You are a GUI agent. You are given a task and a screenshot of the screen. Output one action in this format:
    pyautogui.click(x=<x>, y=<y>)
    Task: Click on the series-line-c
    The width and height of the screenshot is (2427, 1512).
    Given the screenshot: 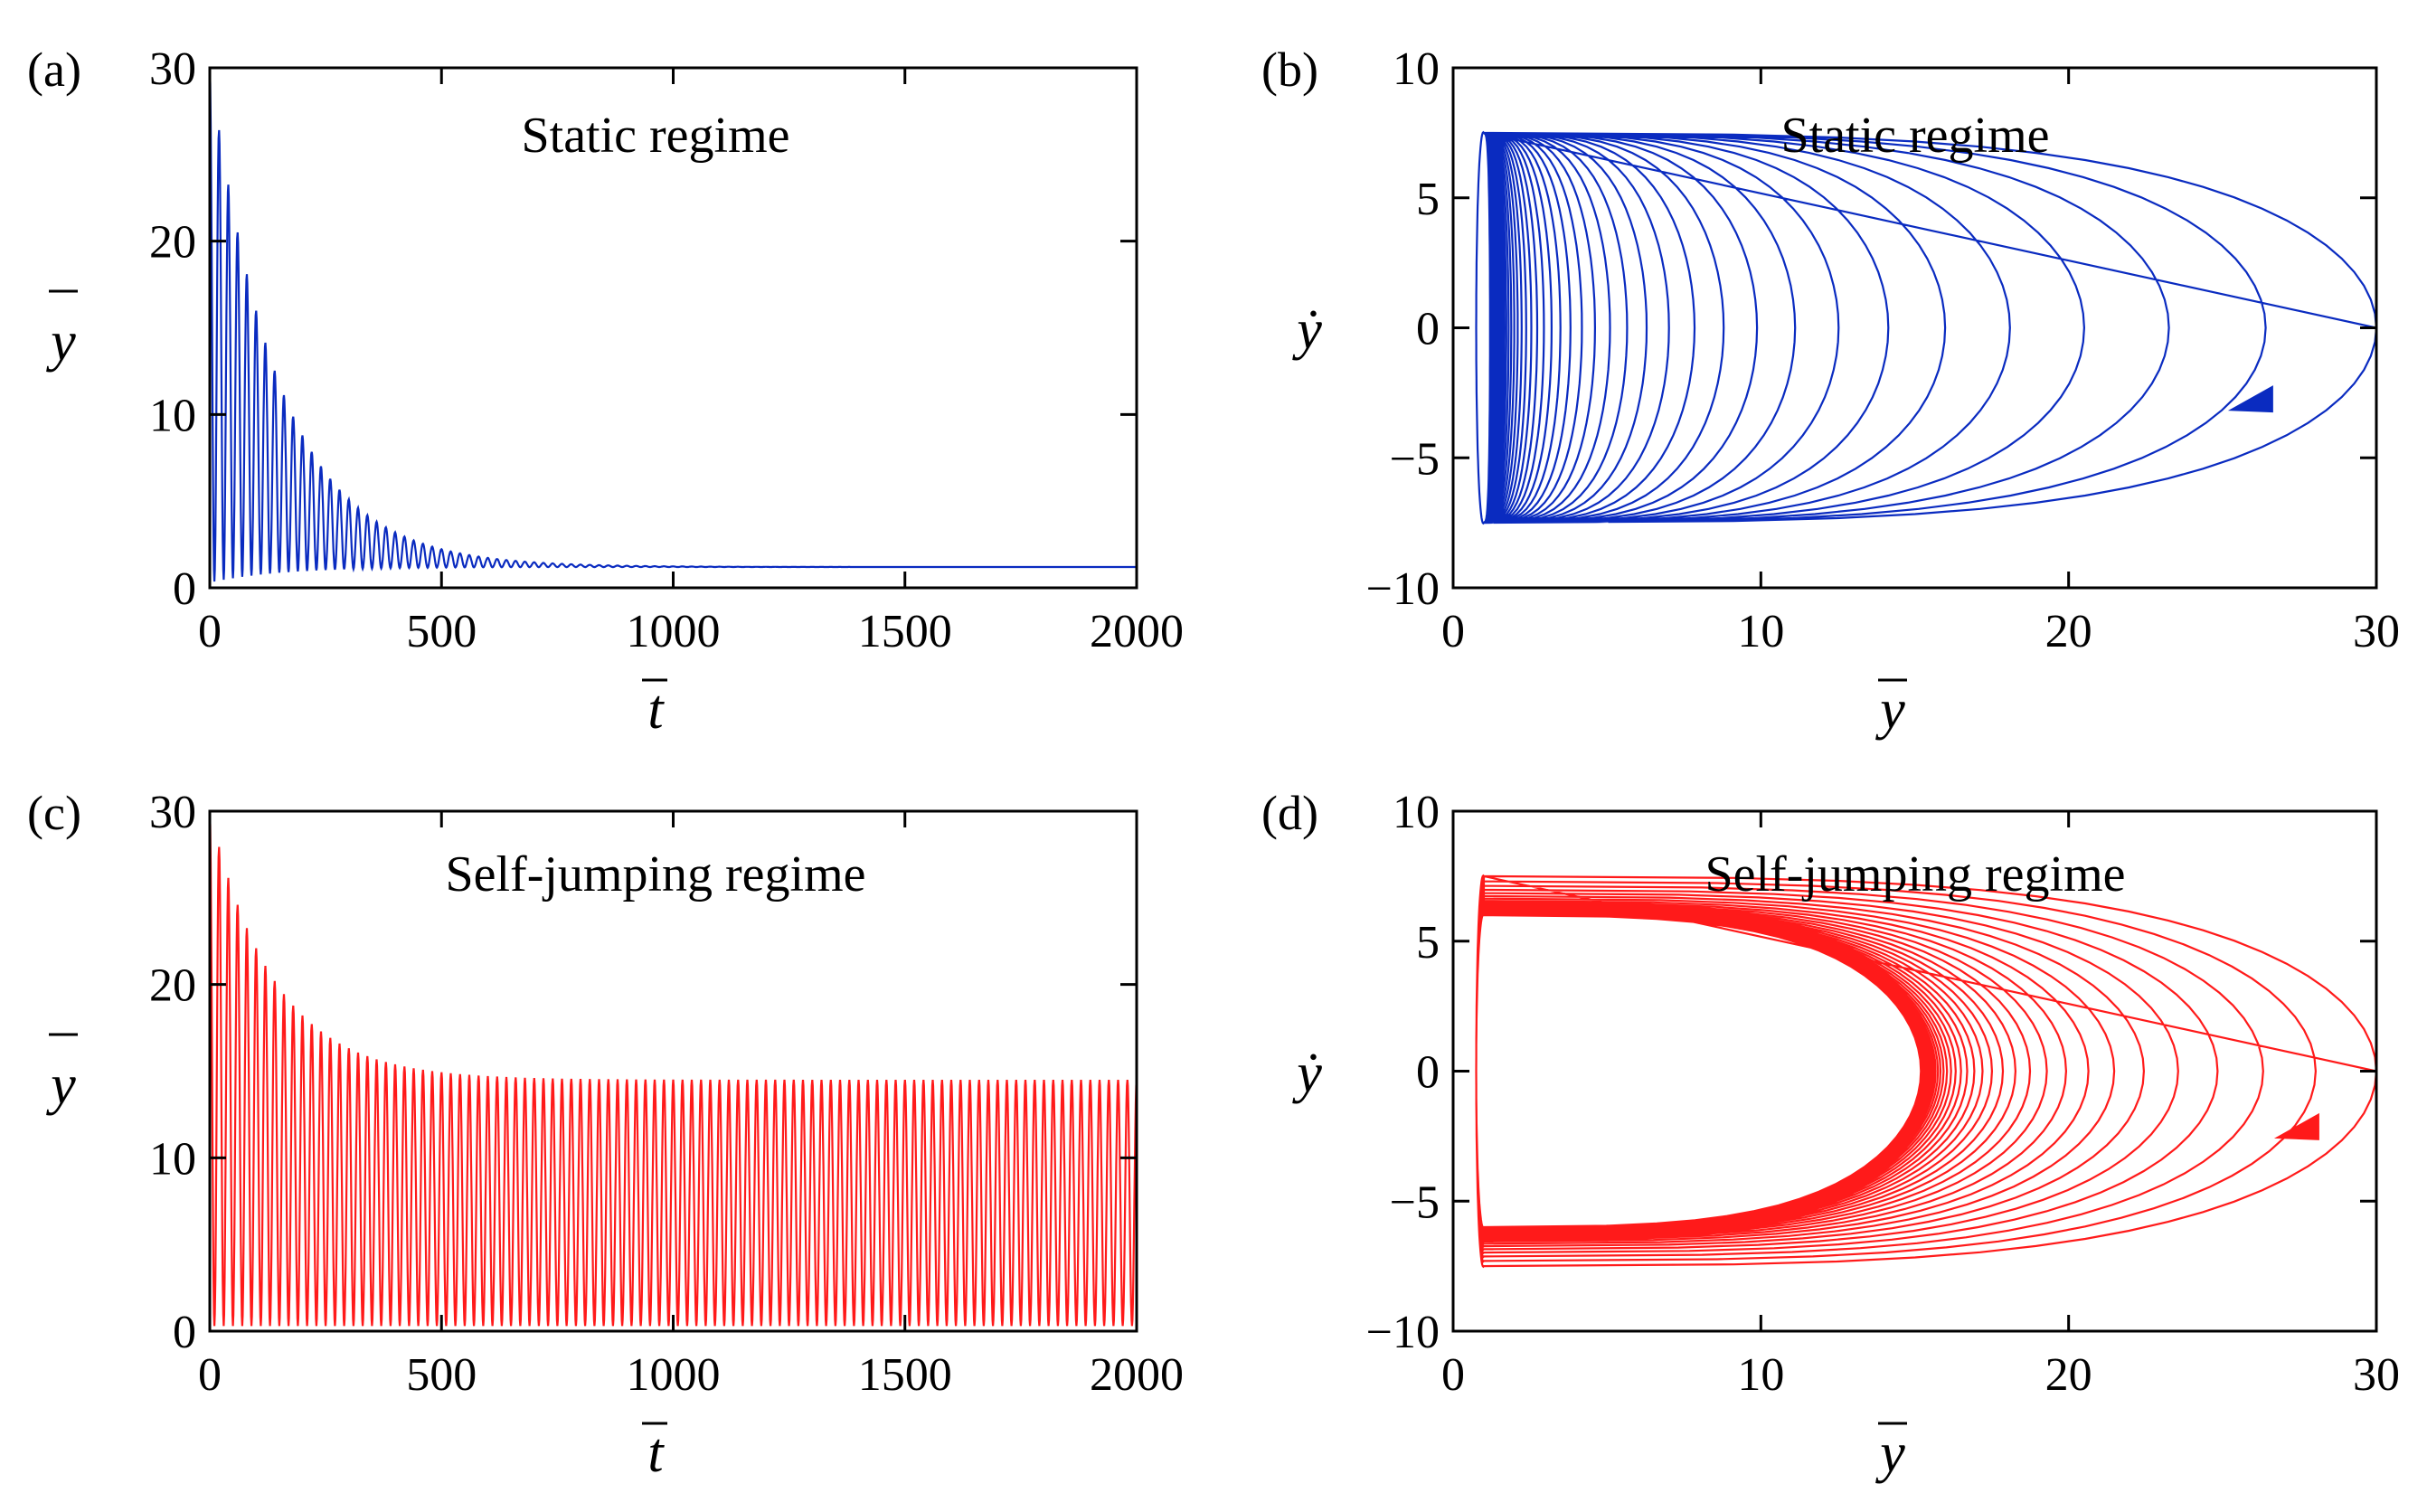 What is the action you would take?
    pyautogui.click(x=673, y=1069)
    